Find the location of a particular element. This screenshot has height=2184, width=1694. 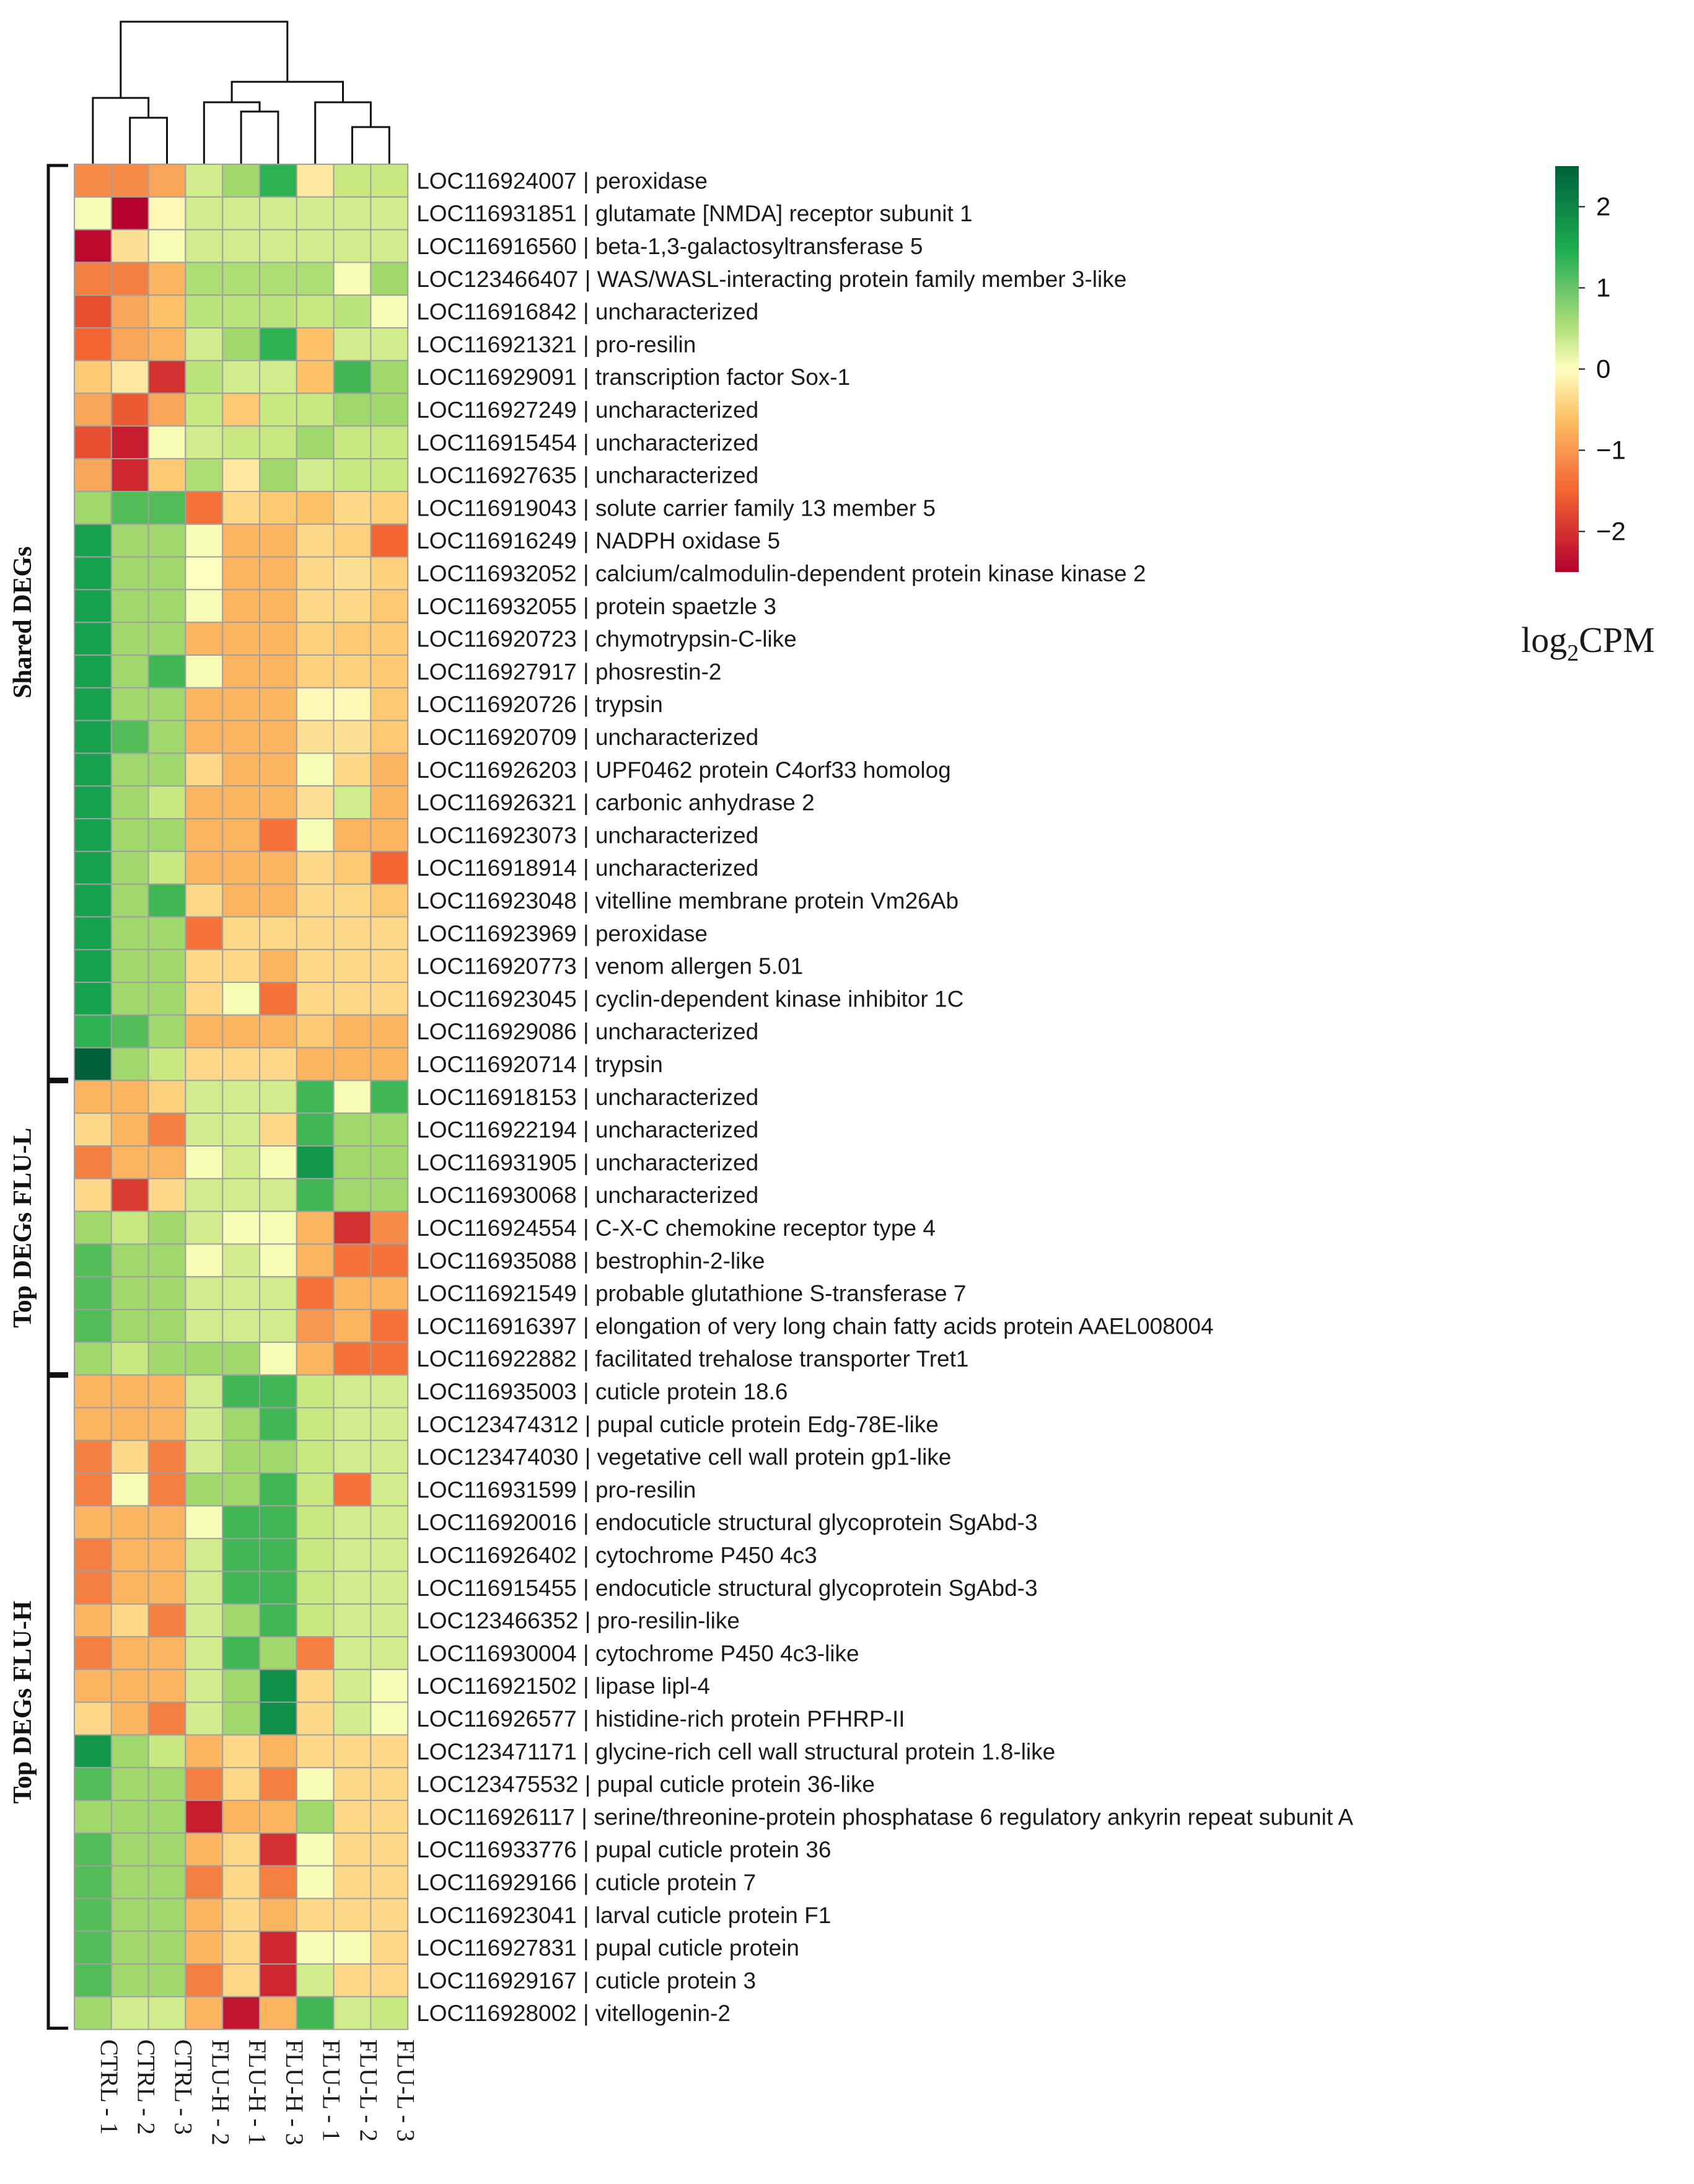

column-label: FLU-H - 1 is located at coordinates (257, 2093).